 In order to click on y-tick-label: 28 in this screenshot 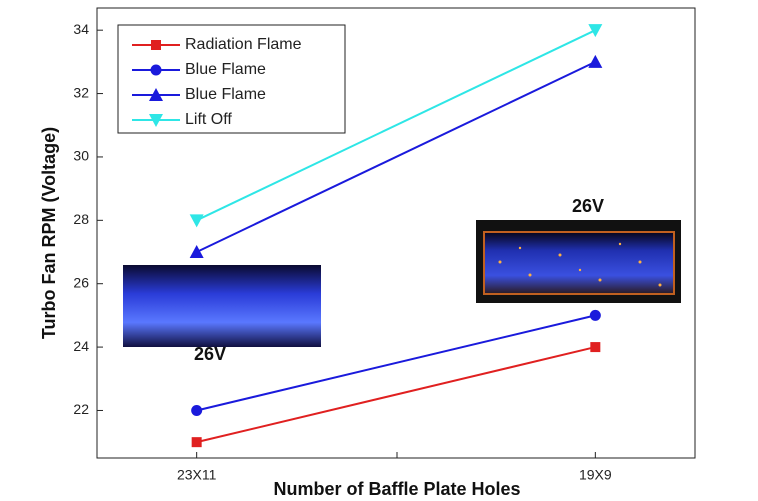, I will do `click(81, 219)`.